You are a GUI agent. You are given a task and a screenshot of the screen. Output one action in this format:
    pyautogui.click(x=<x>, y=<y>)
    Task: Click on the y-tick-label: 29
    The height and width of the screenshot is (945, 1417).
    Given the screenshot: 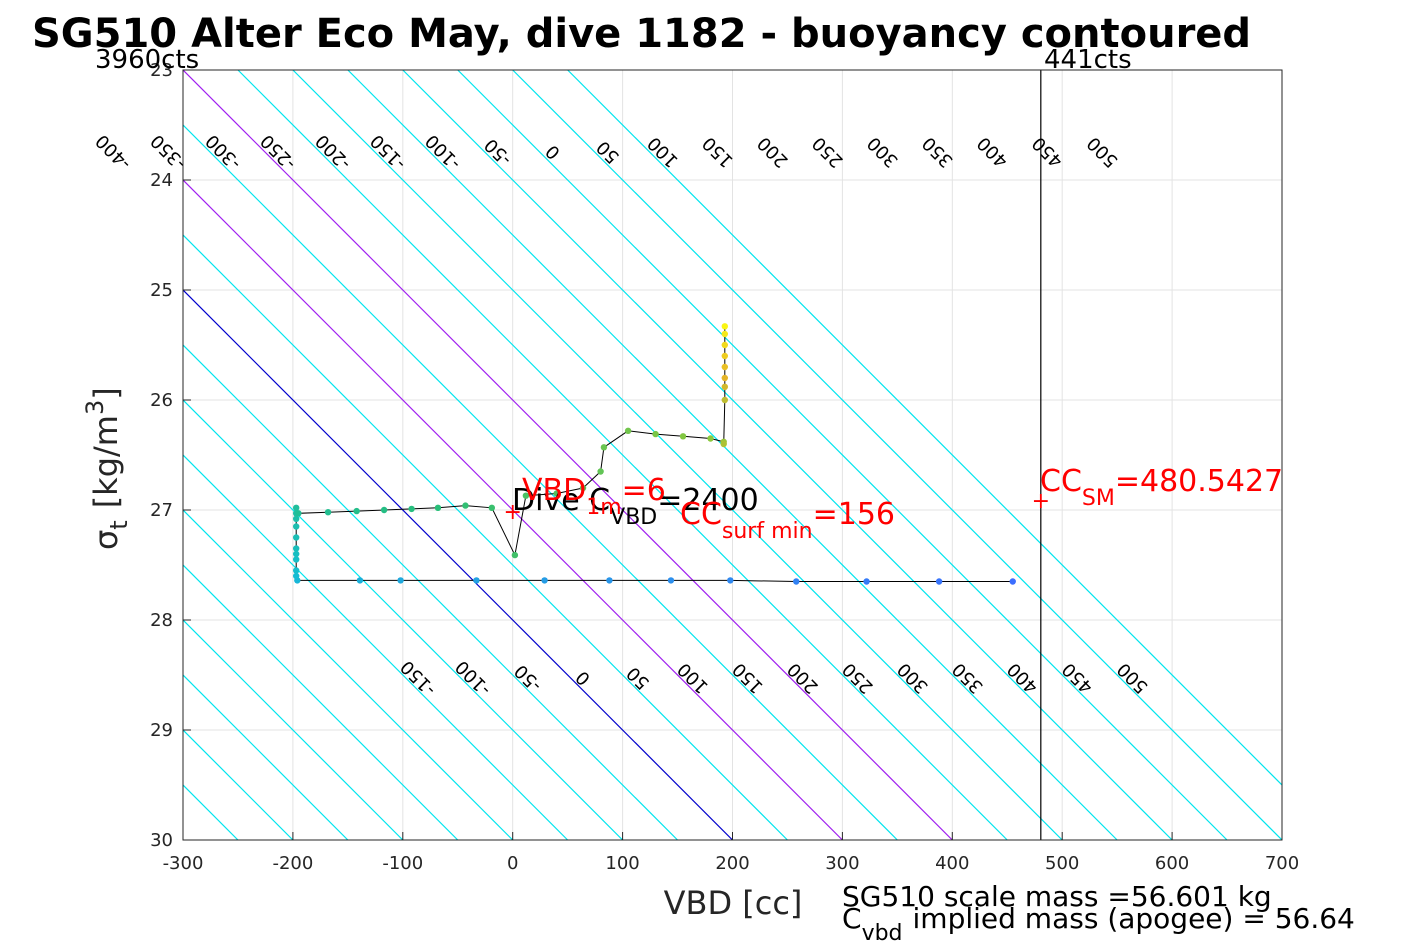 What is the action you would take?
    pyautogui.click(x=161, y=730)
    